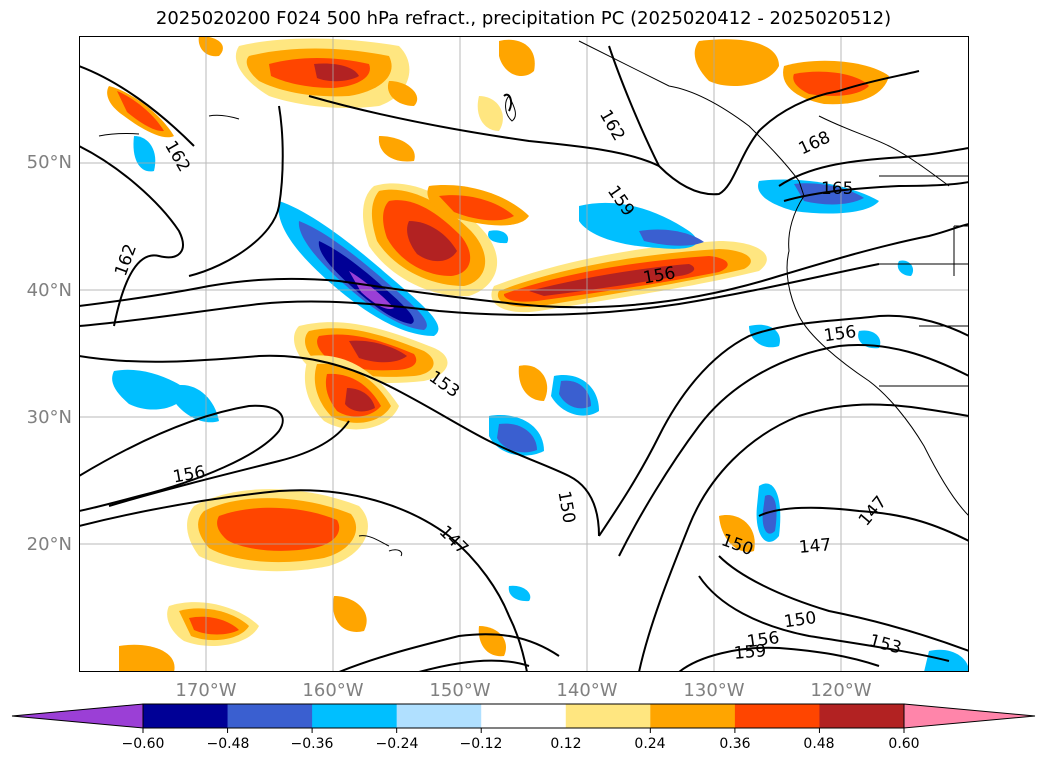  What do you see at coordinates (819, 744) in the screenshot?
I see `colorbar-tick-label: 0.48` at bounding box center [819, 744].